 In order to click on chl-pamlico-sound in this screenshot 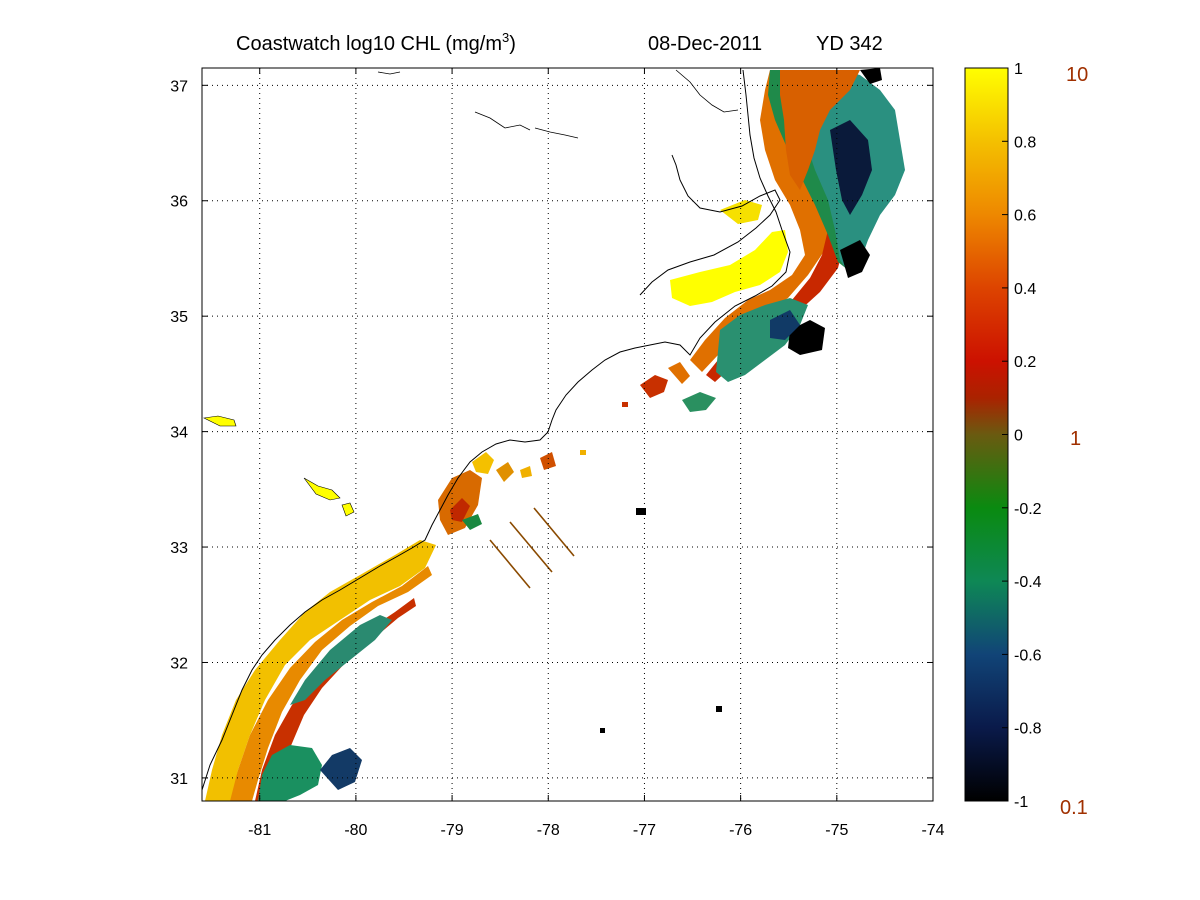, I will do `click(729, 268)`.